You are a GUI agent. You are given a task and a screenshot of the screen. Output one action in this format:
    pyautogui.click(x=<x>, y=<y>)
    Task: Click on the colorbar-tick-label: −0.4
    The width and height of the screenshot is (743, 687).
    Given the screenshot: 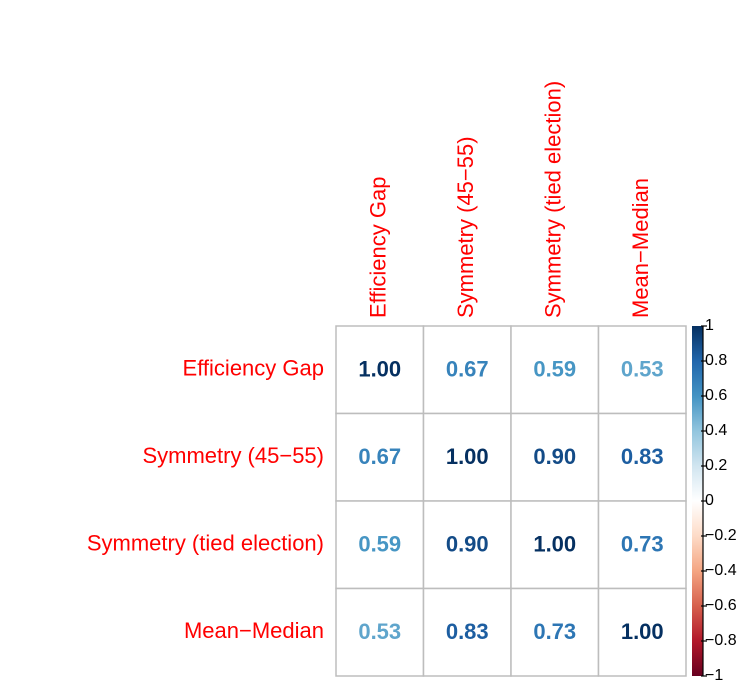 What is the action you would take?
    pyautogui.click(x=721, y=570)
    